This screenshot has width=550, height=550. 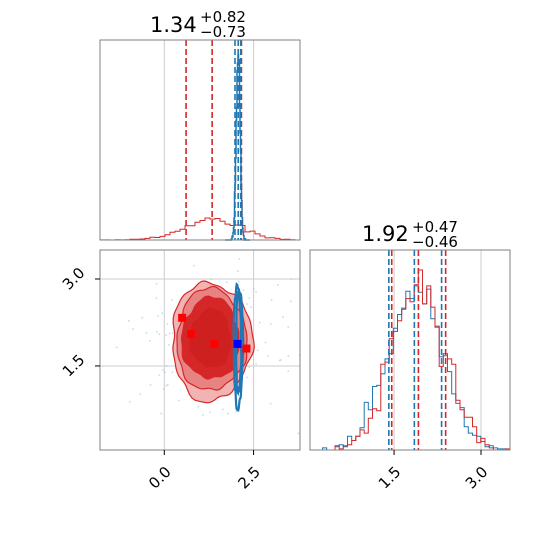 I want to click on panel-2d-frame, so click(x=200, y=350).